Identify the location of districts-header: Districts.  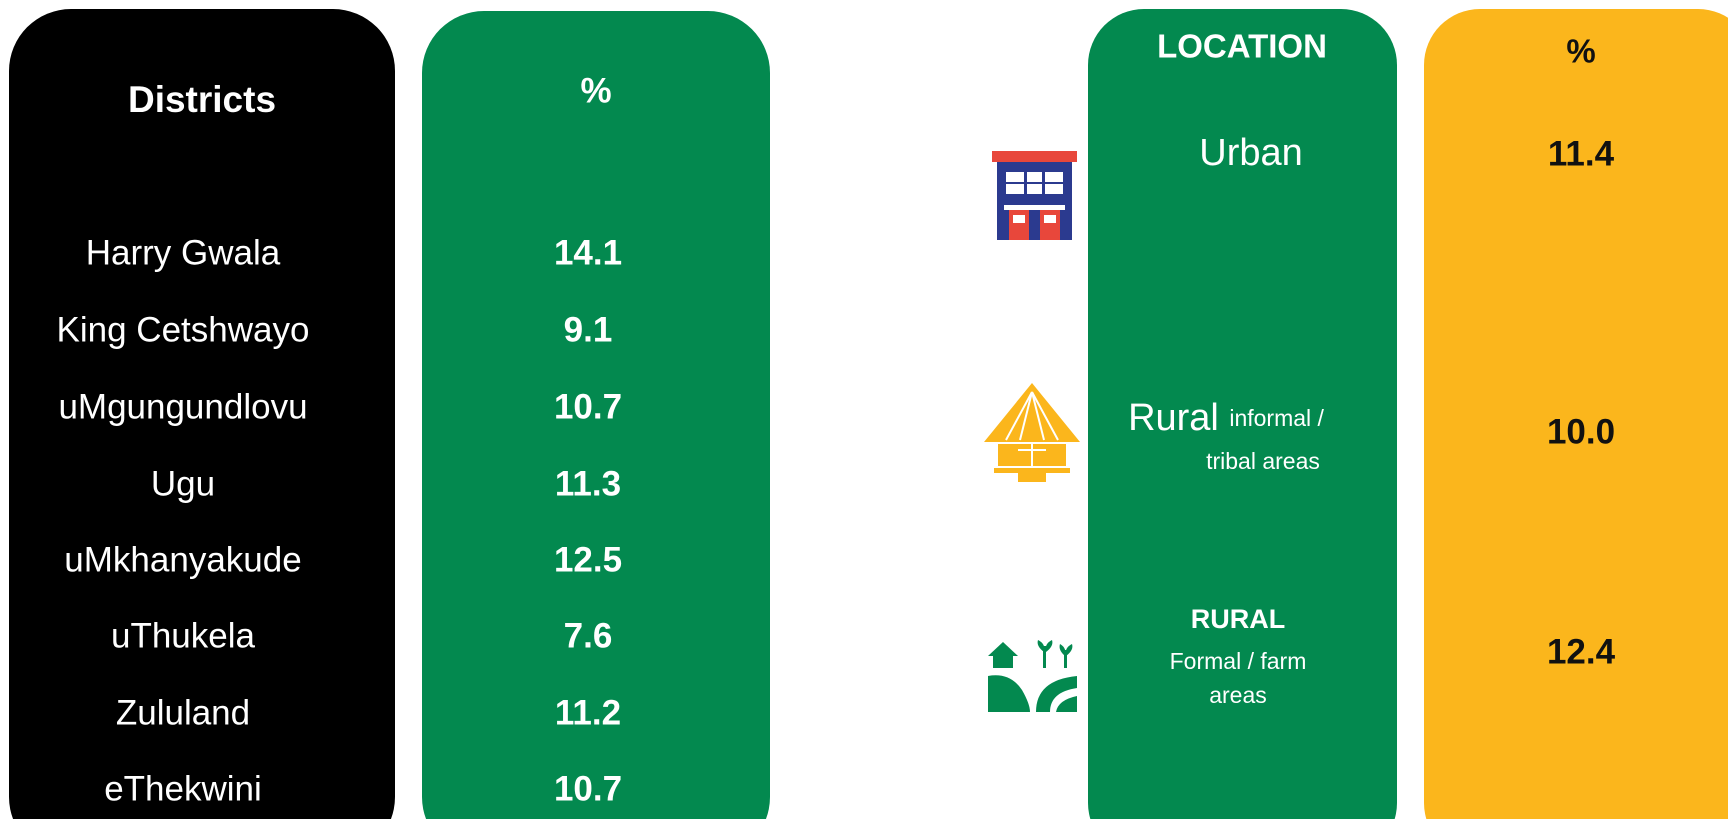
(202, 99).